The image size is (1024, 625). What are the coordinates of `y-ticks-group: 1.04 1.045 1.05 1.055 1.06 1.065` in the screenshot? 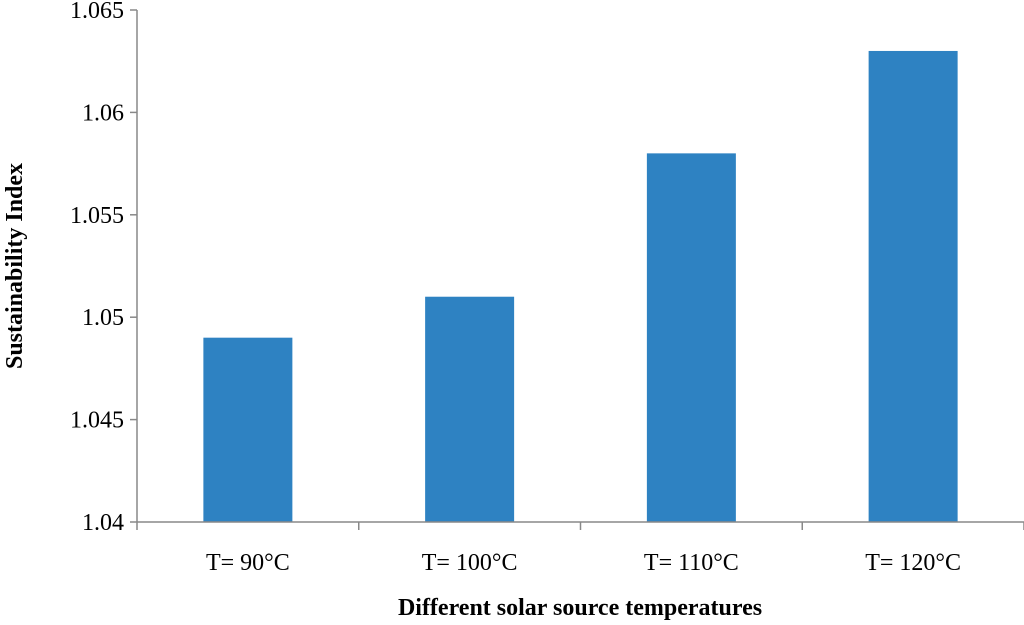 It's located at (103, 268).